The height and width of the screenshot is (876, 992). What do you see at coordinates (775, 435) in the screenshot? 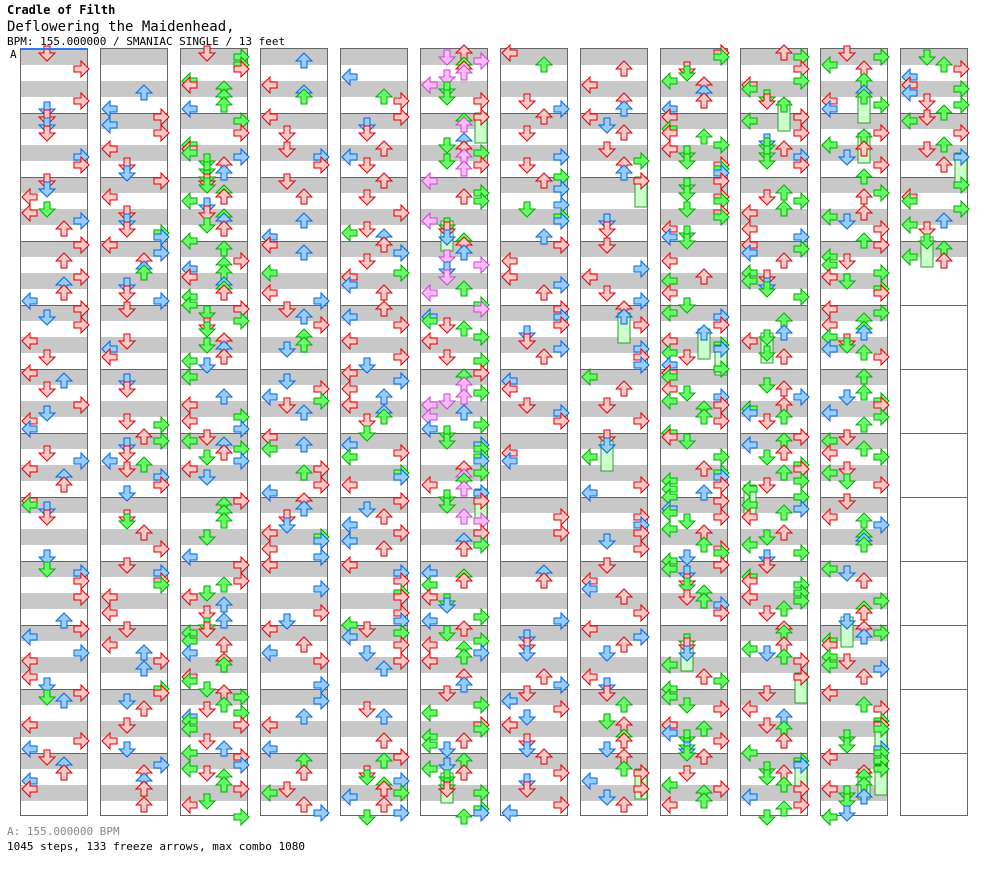
I see `chart-column` at bounding box center [775, 435].